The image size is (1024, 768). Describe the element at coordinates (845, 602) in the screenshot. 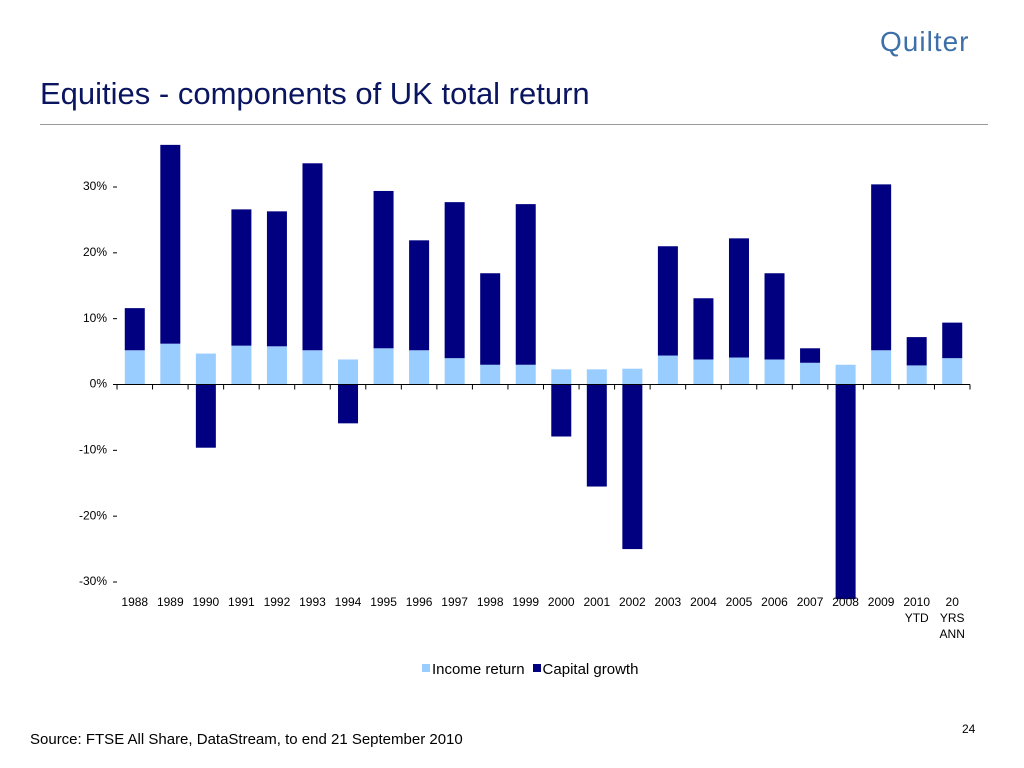

I see `x-tick-label: 2008` at that location.